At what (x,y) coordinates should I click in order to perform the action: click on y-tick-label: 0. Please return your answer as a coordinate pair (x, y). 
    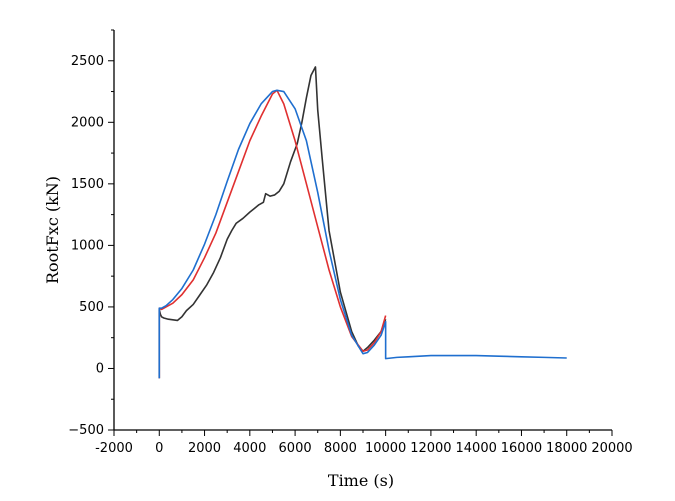
    Looking at the image, I should click on (100, 368).